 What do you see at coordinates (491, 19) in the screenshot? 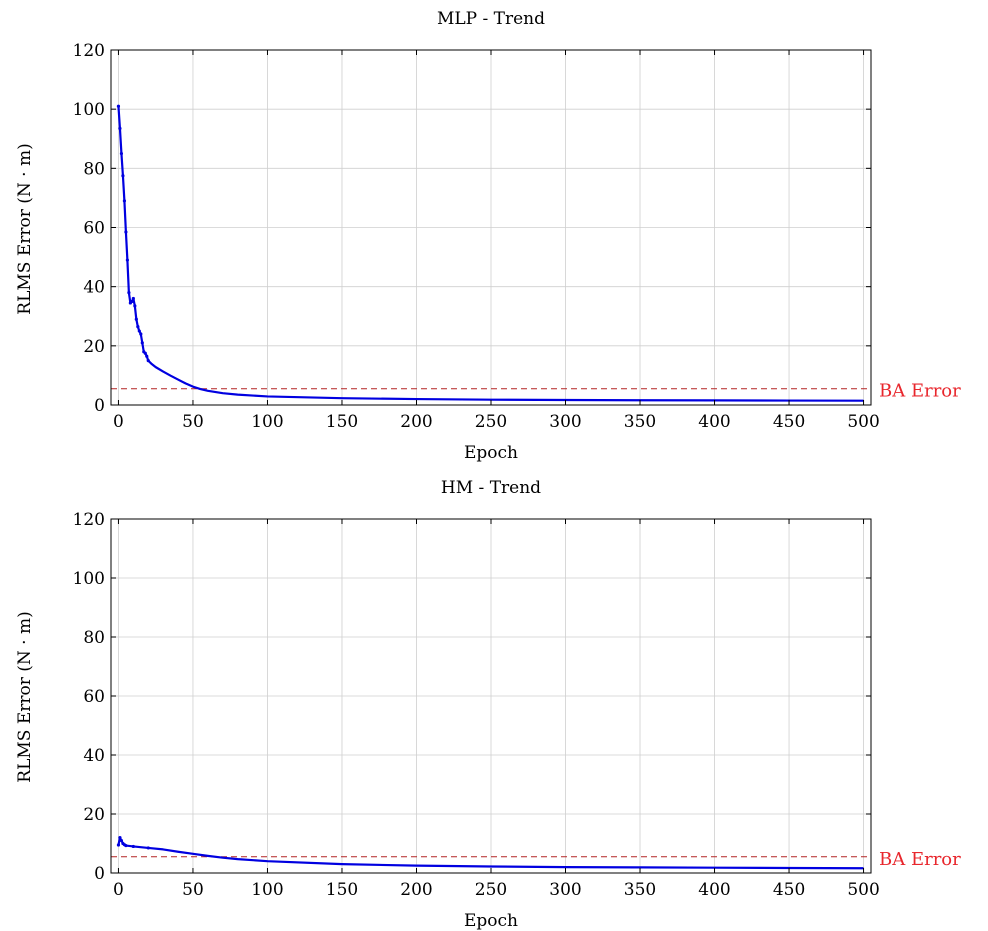
I see `chart-title: MLP - Trend` at bounding box center [491, 19].